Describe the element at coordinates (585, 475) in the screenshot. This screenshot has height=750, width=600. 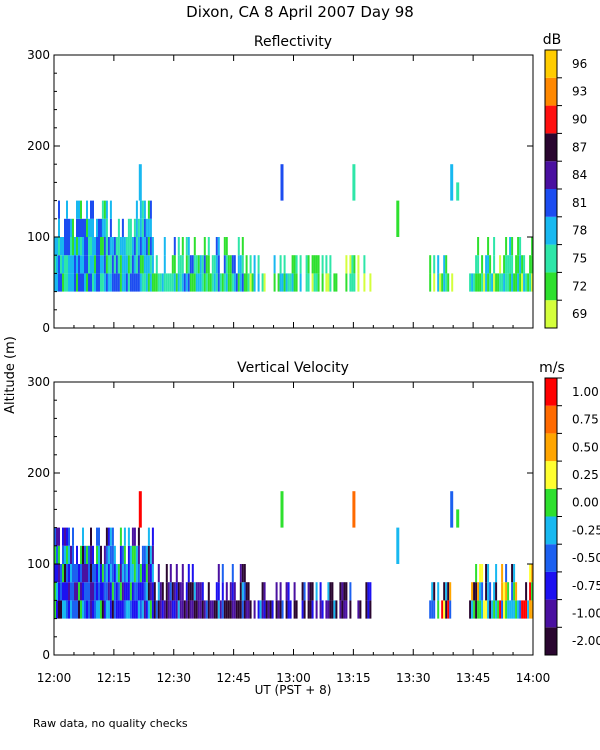
I see `colorbar-label: 0.25` at that location.